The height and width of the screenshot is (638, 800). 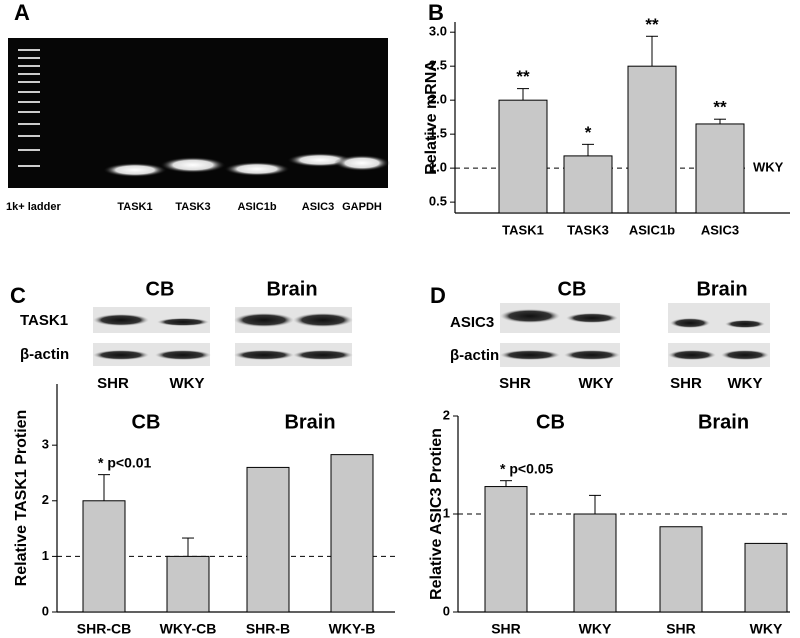 What do you see at coordinates (256, 207) in the screenshot?
I see `lane-label: ASIC1b` at bounding box center [256, 207].